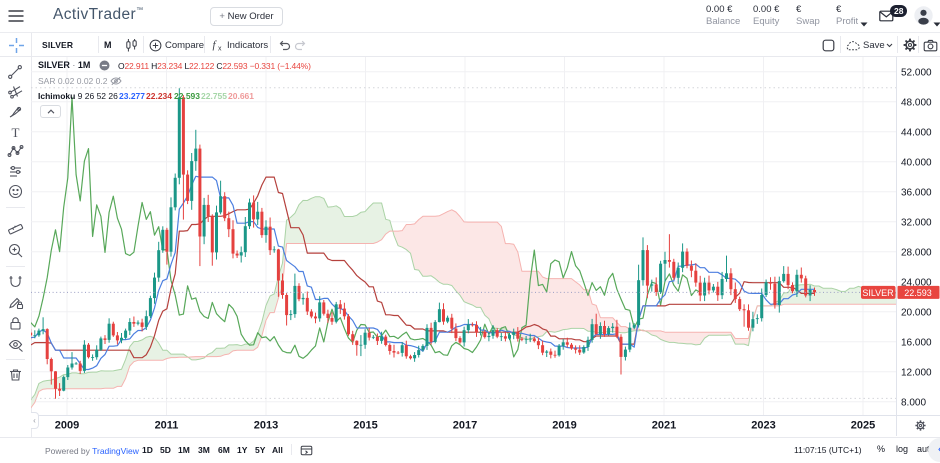 The height and width of the screenshot is (463, 940). I want to click on svg-text: 8.000, so click(913, 402).